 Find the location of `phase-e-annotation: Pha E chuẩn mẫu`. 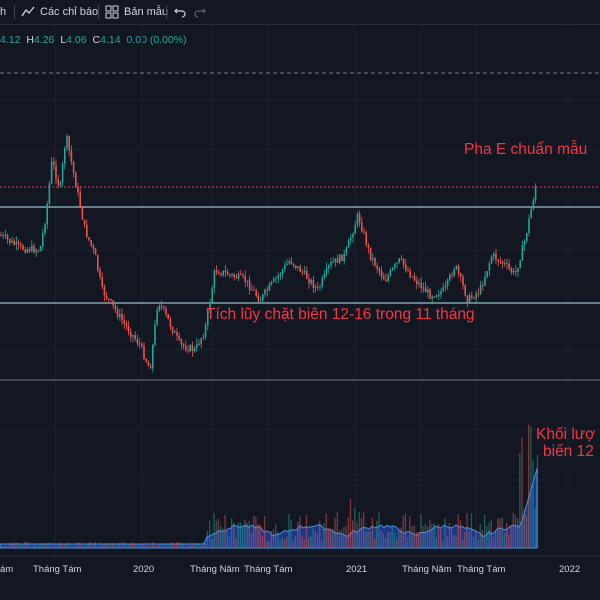

phase-e-annotation: Pha E chuẩn mẫu is located at coordinates (526, 149).